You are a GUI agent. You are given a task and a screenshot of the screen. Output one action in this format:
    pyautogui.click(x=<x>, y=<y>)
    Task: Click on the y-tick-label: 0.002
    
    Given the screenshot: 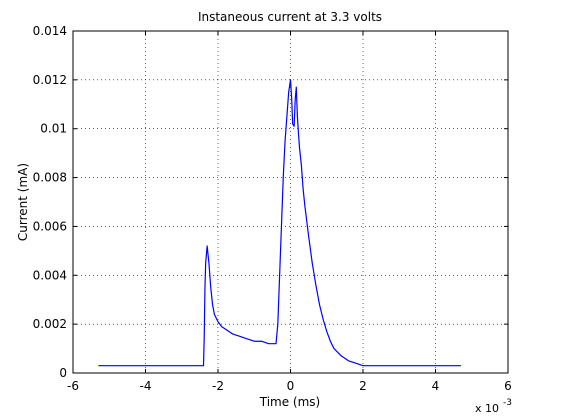 What is the action you would take?
    pyautogui.click(x=50, y=324)
    